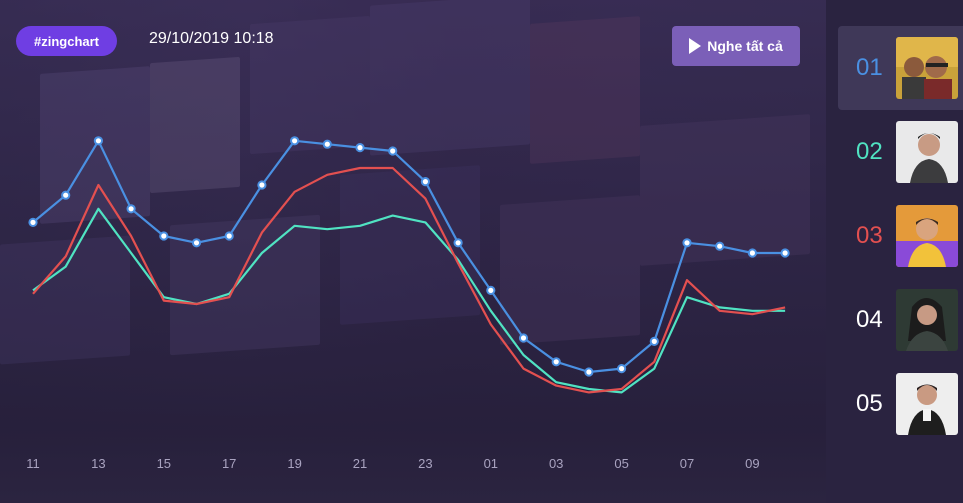  I want to click on rank-item-5: 05, so click(900, 404).